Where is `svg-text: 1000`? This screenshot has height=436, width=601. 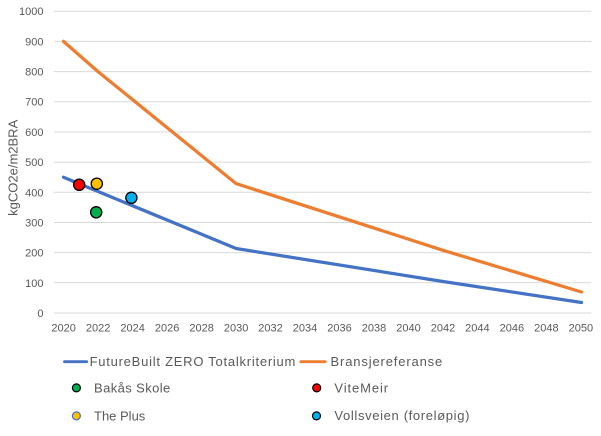 svg-text: 1000 is located at coordinates (31, 12).